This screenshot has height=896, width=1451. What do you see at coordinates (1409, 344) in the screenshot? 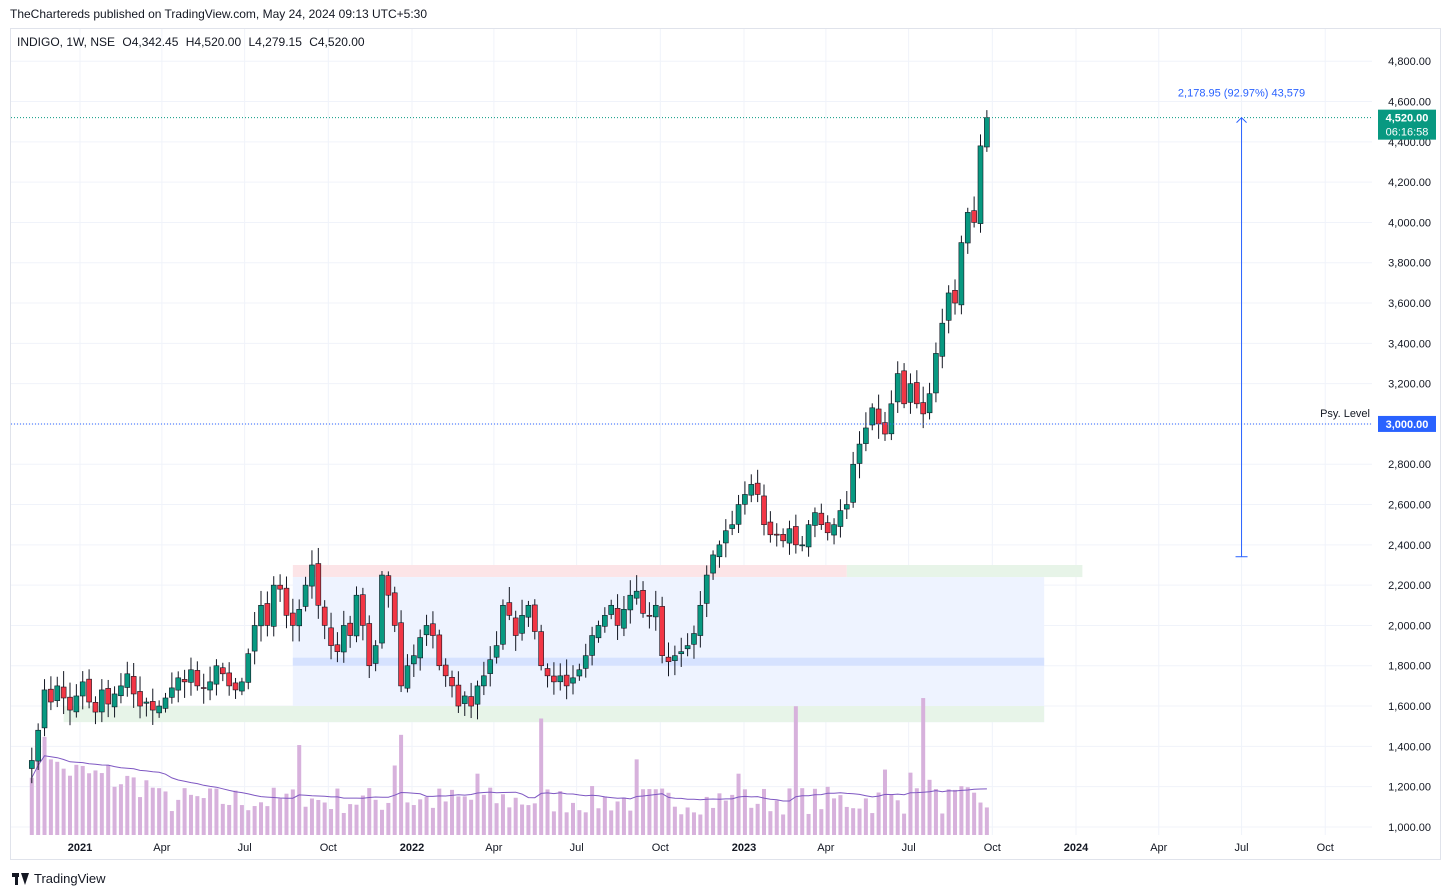
I see `y-tick-label: 3,400.00` at bounding box center [1409, 344].